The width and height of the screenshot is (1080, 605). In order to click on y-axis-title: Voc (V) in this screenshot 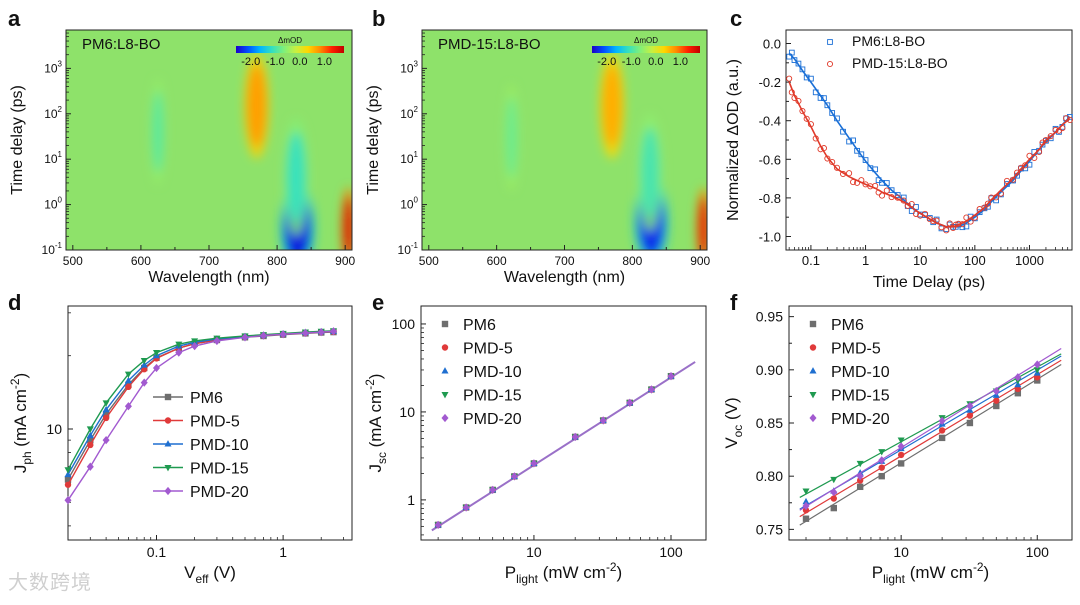, I will do `click(733, 422)`.